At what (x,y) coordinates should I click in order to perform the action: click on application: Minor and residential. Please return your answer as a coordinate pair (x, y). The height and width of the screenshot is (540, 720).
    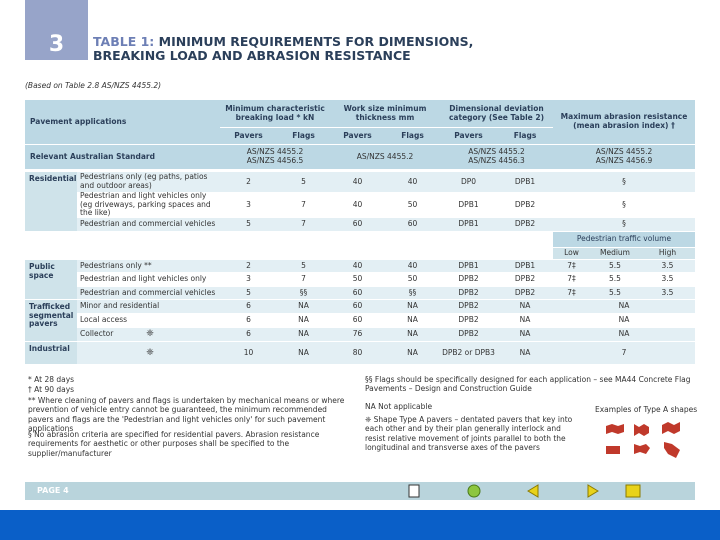
    Looking at the image, I should click on (148, 307).